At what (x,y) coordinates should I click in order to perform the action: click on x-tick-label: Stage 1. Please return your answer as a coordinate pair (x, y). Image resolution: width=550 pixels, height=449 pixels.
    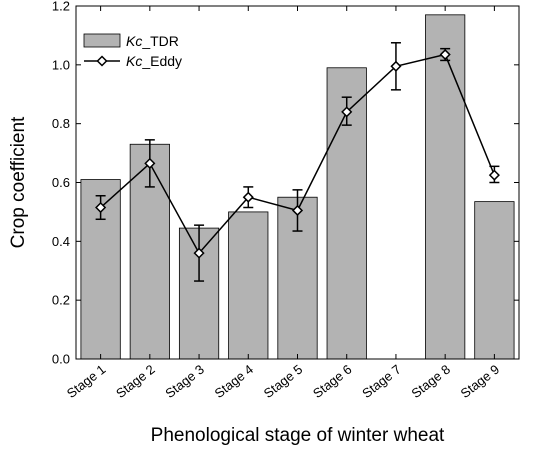
    Looking at the image, I should click on (86, 381).